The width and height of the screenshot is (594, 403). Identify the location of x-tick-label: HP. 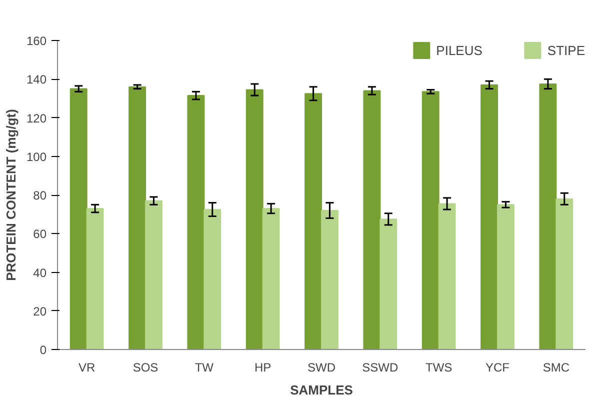
(263, 367).